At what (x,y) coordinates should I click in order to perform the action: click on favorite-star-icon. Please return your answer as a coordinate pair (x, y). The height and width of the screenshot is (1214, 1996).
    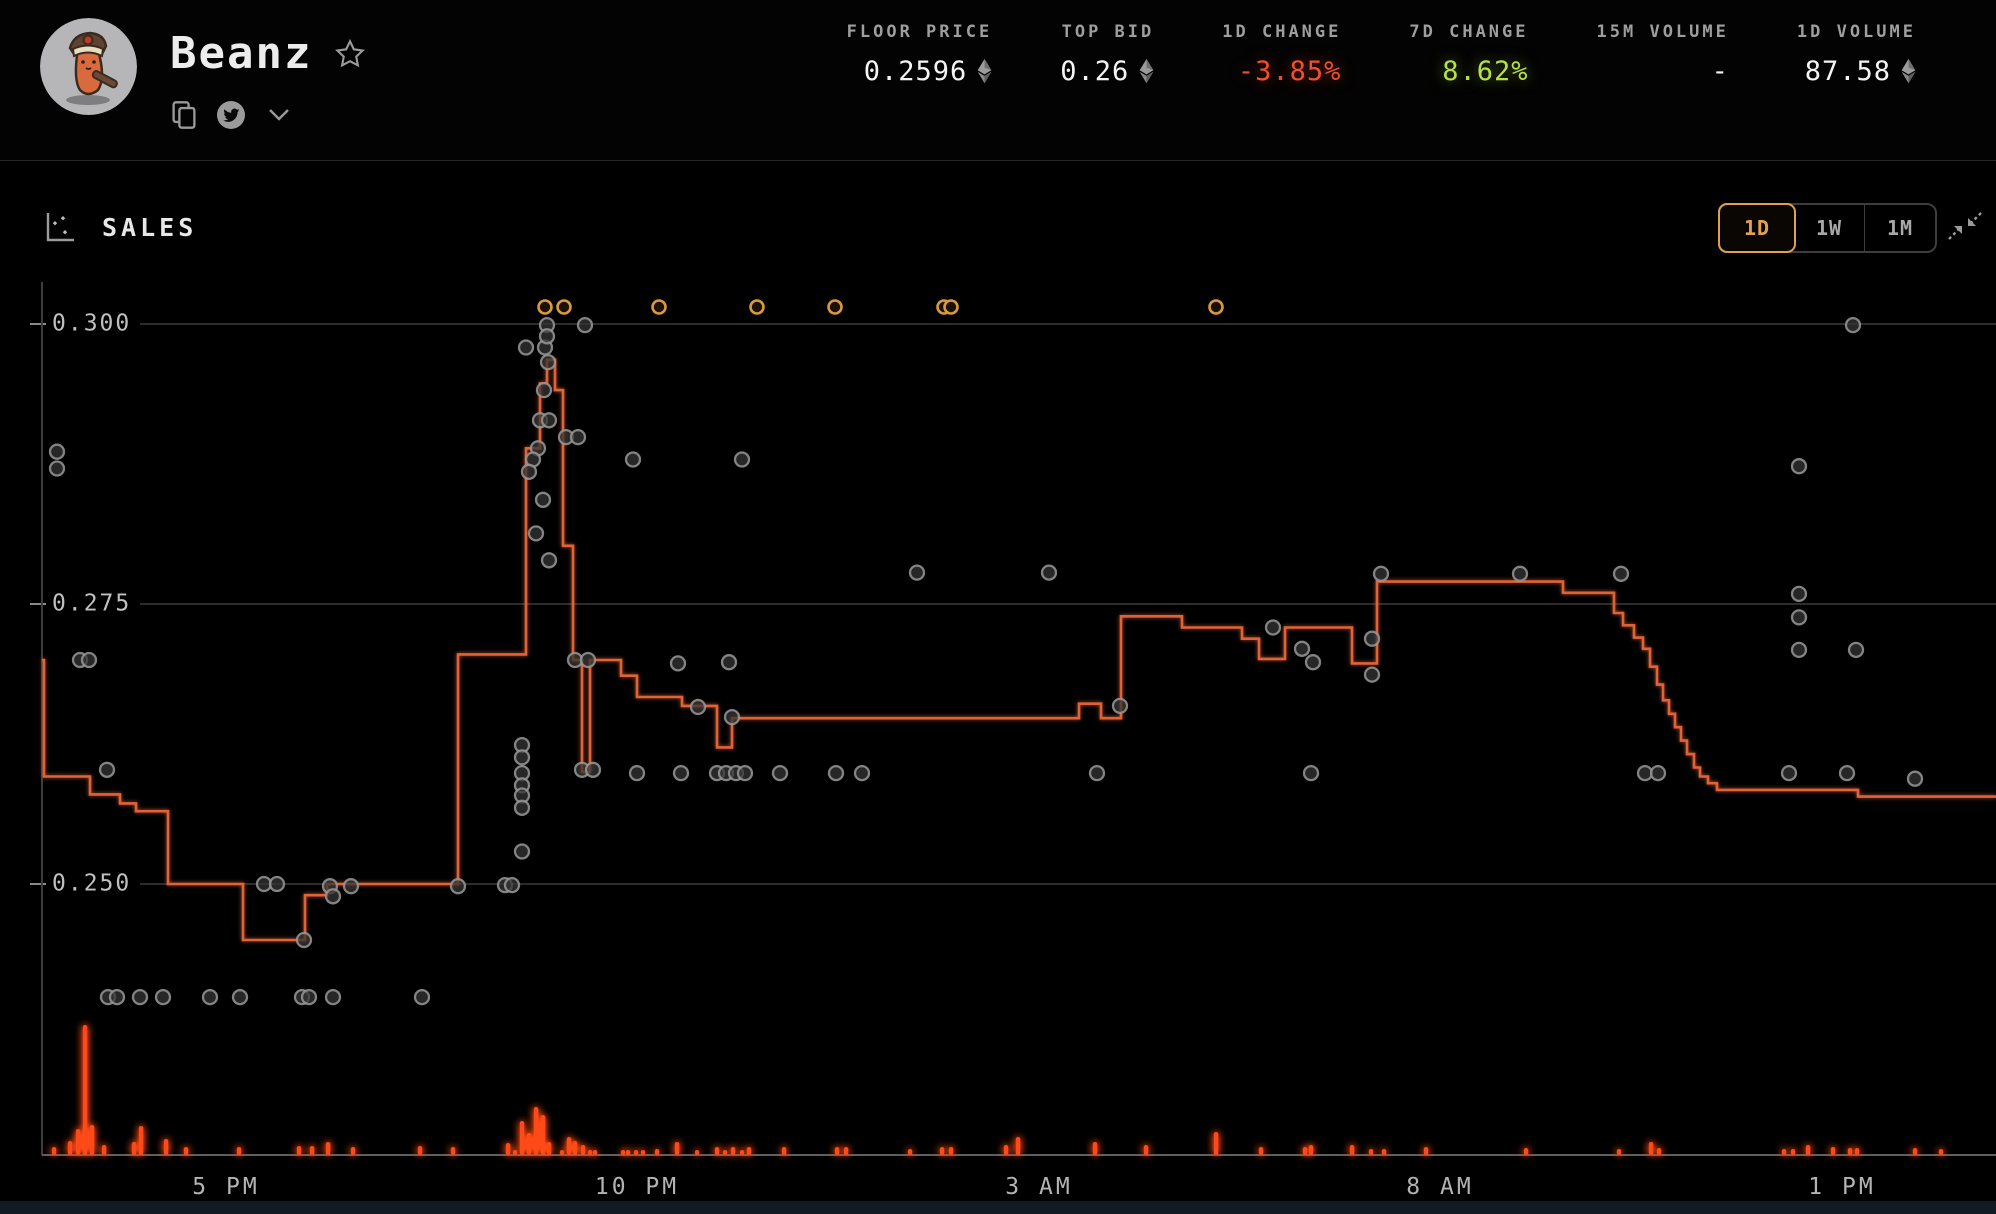
    Looking at the image, I should click on (350, 54).